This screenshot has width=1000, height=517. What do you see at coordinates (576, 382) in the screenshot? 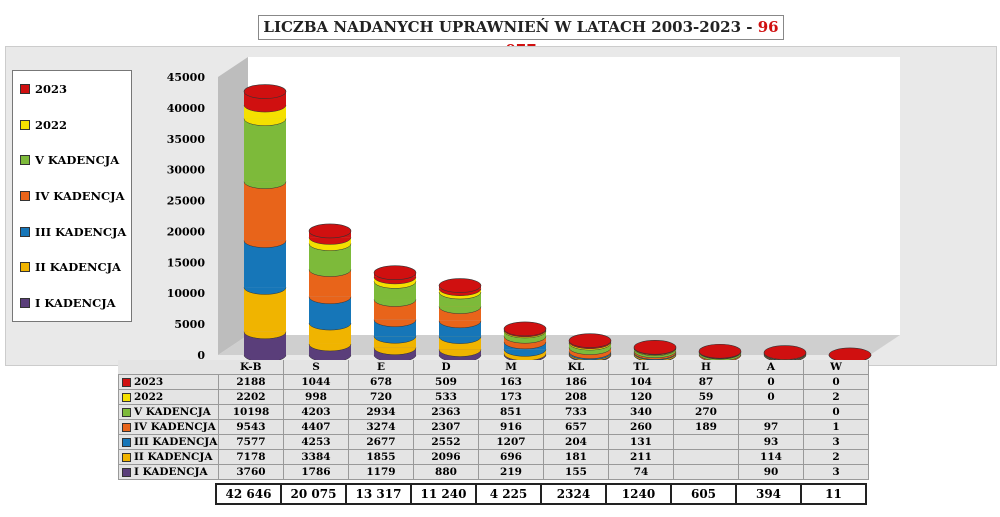
I see `table-cell: 186` at bounding box center [576, 382].